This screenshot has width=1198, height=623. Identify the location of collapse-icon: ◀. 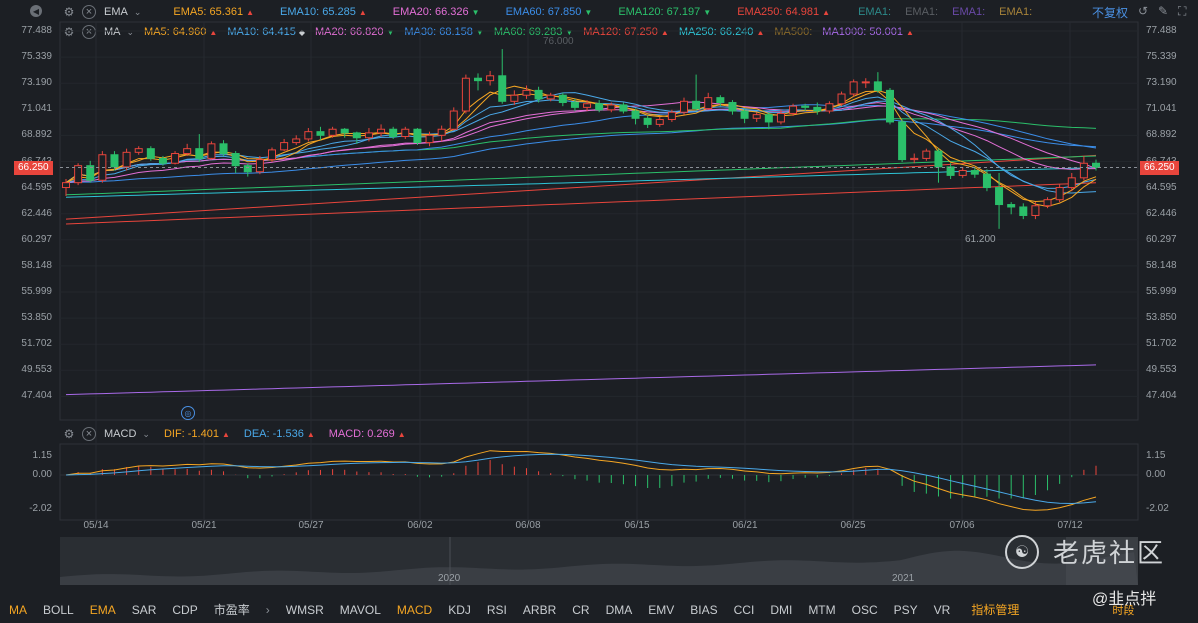
(36, 11).